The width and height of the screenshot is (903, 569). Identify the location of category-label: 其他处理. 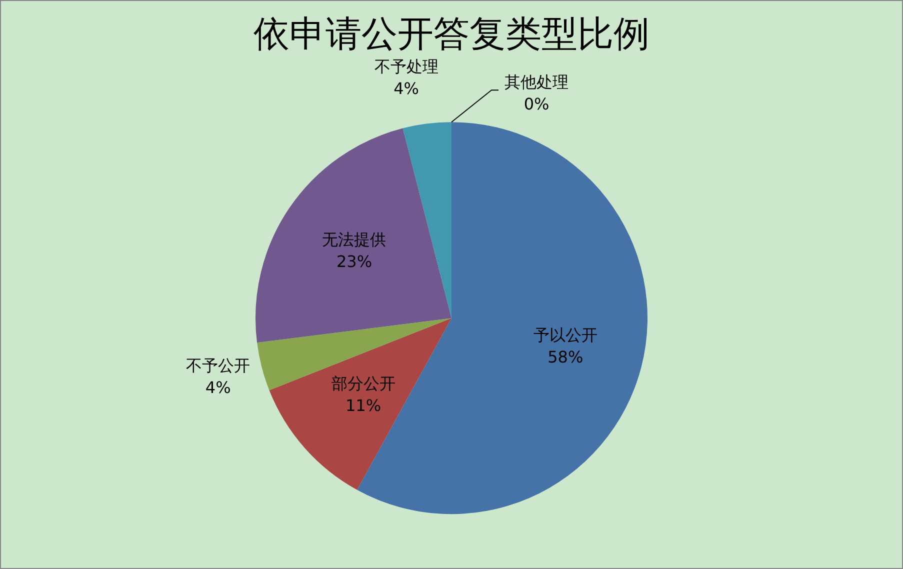
(536, 82).